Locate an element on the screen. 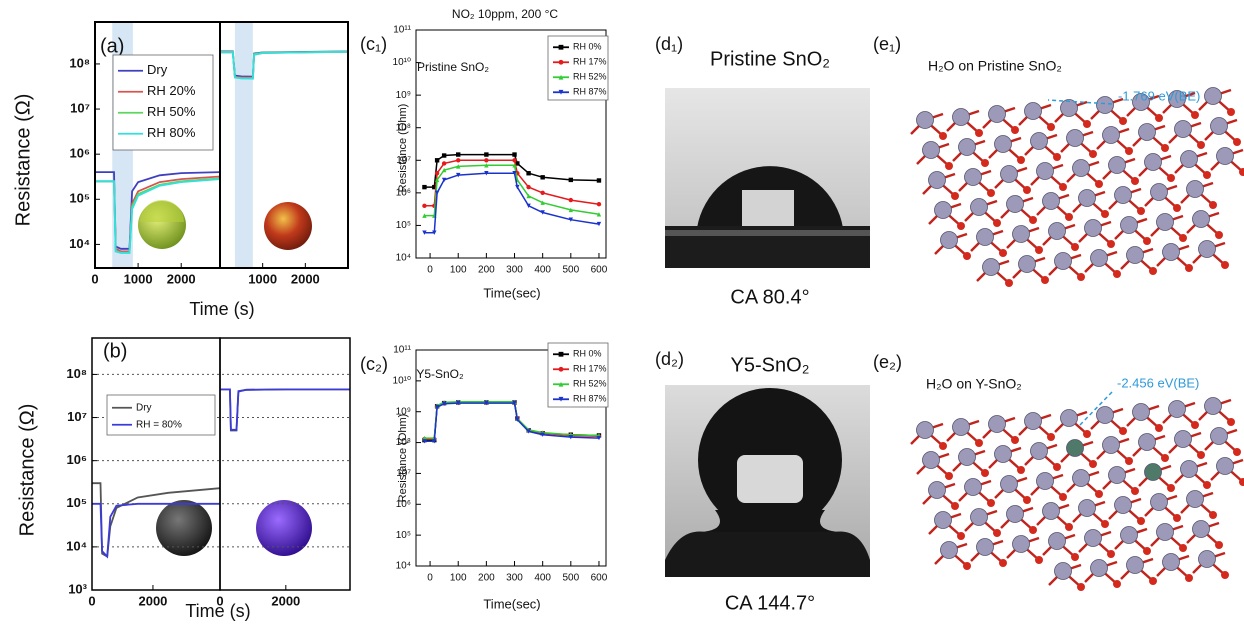  y-axis-label: Resistance (Ω) is located at coordinates (27, 470).